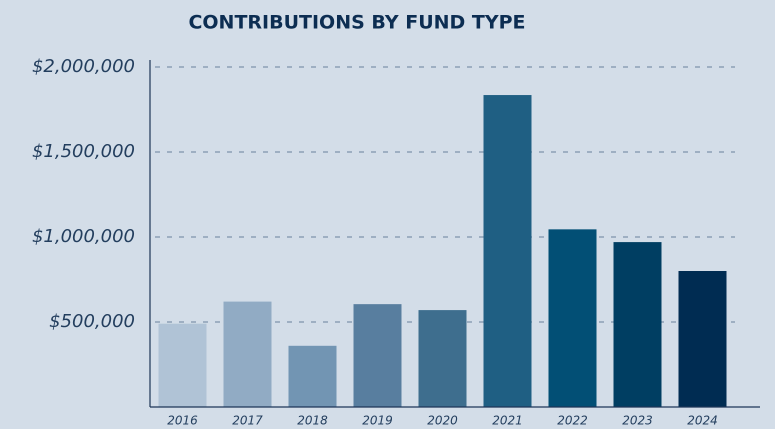 The width and height of the screenshot is (775, 429). What do you see at coordinates (507, 421) in the screenshot?
I see `x-tick-label: 2021` at bounding box center [507, 421].